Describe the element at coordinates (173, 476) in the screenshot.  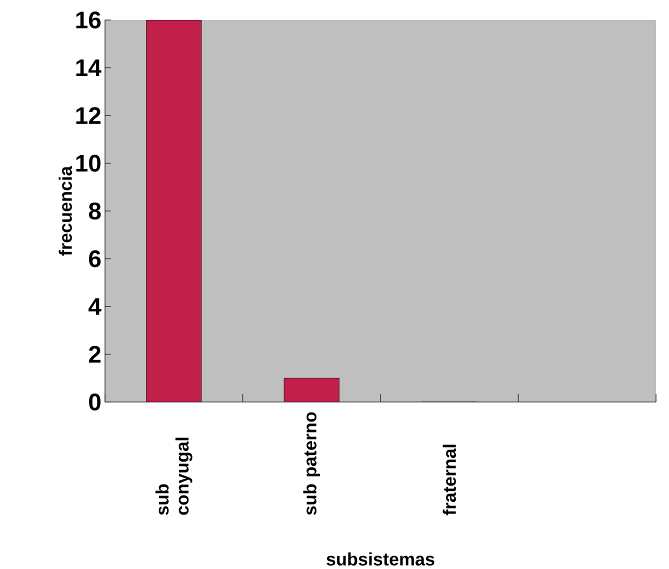
I see `x-tick-label: sub conyugal` at that location.